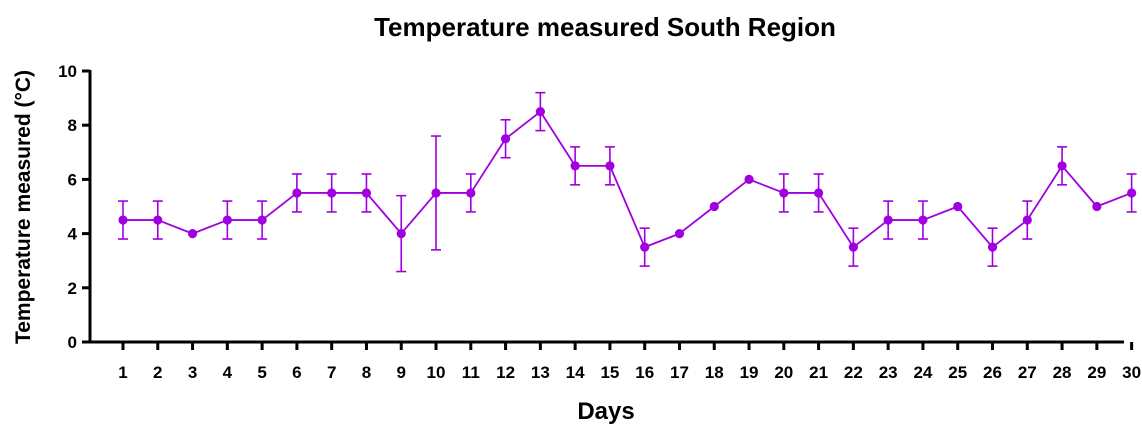 Image resolution: width=1142 pixels, height=428 pixels. What do you see at coordinates (228, 372) in the screenshot?
I see `x-tick-label: 4` at bounding box center [228, 372].